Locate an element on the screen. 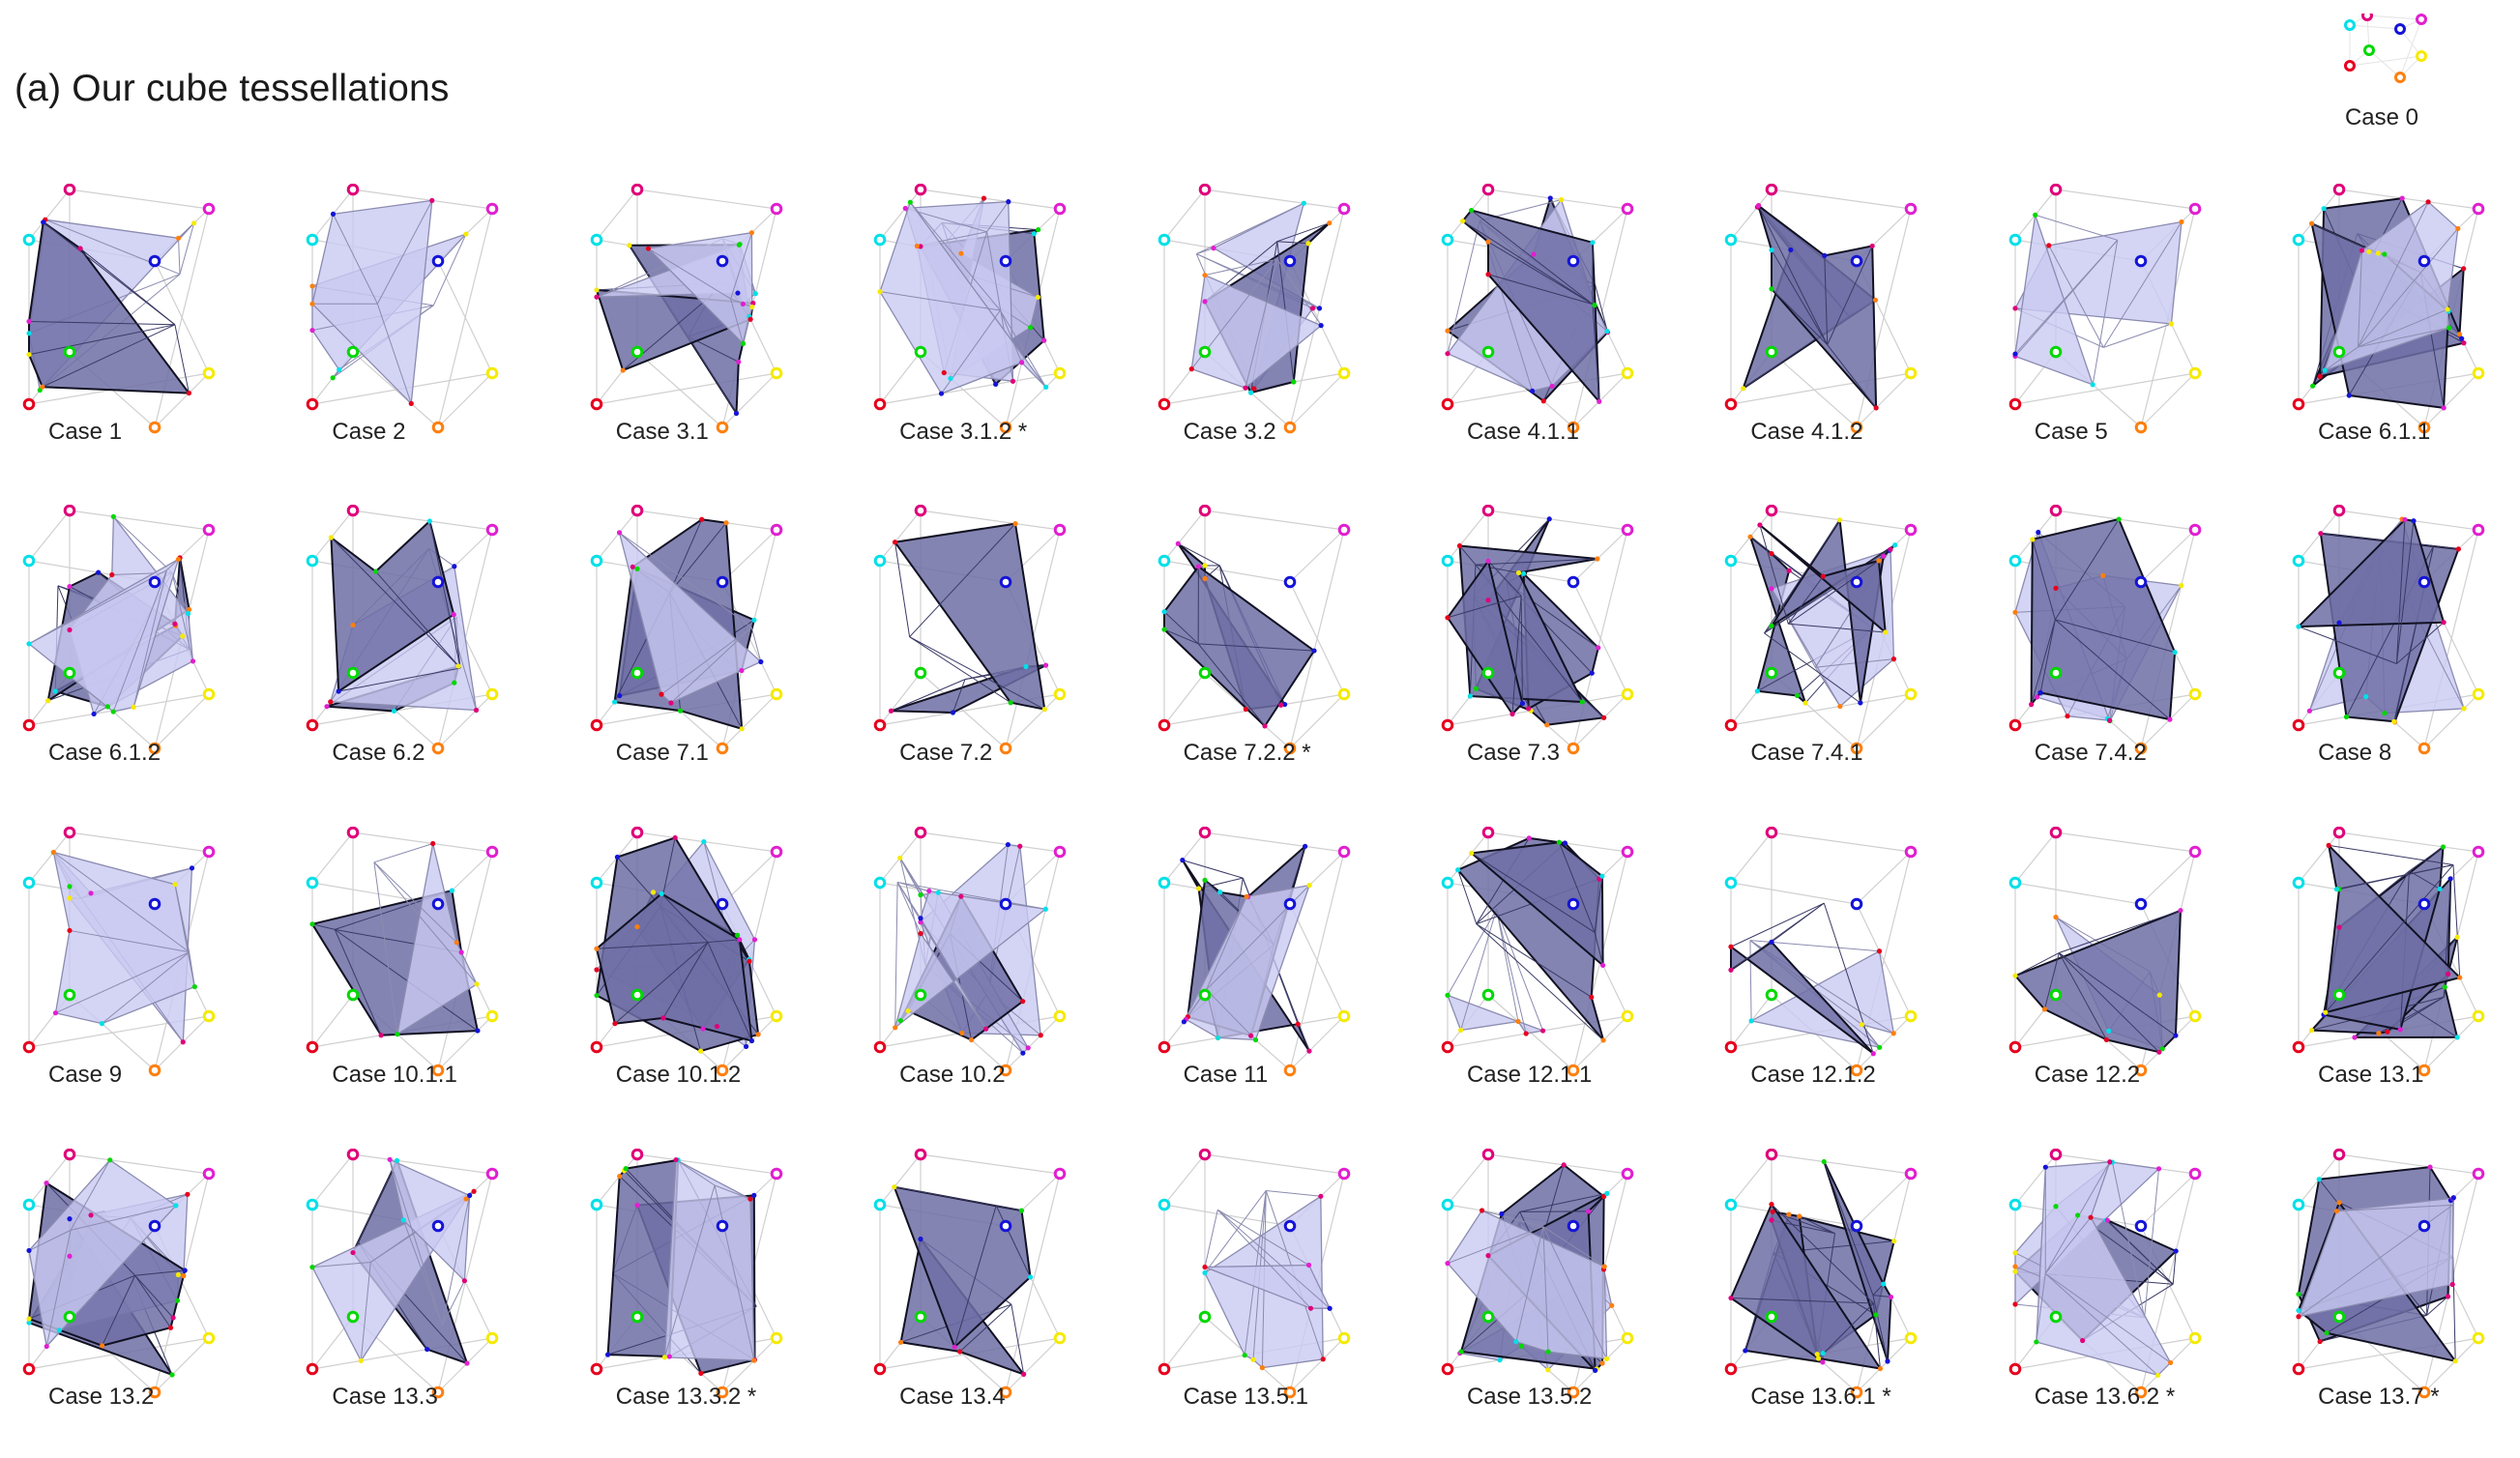 Image resolution: width=2520 pixels, height=1458 pixels. case-cell: Case 3.1.2 * is located at coordinates (987, 338).